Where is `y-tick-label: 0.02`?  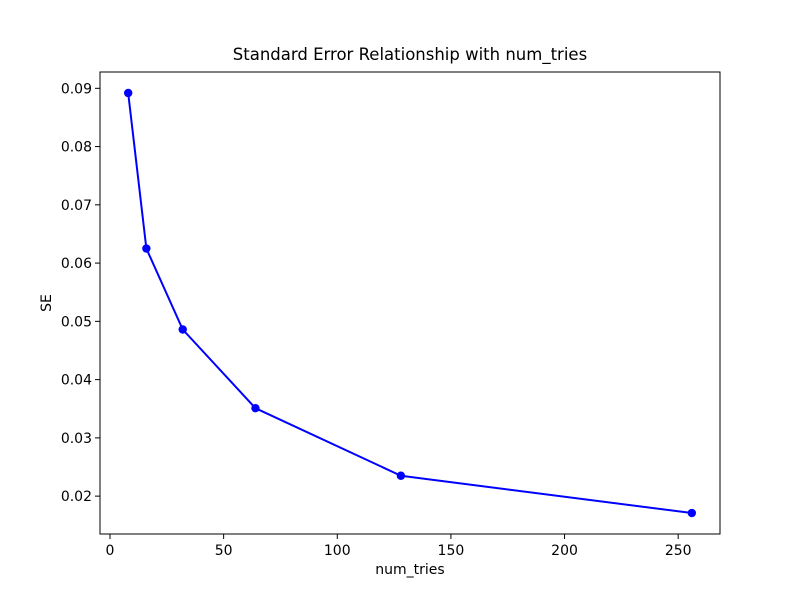
y-tick-label: 0.02 is located at coordinates (76, 497).